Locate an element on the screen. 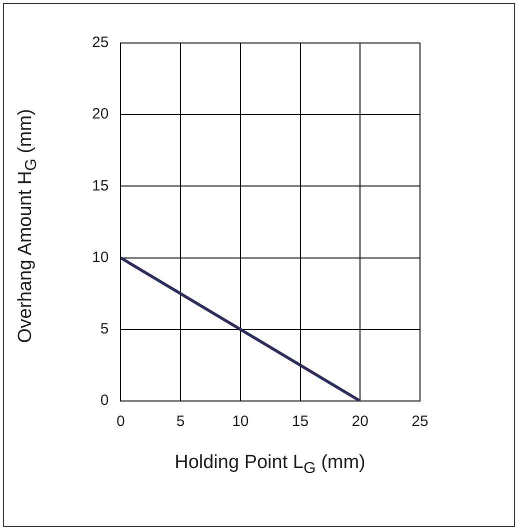 Image resolution: width=520 pixels, height=531 pixels. y-tick-label: 0 is located at coordinates (104, 401).